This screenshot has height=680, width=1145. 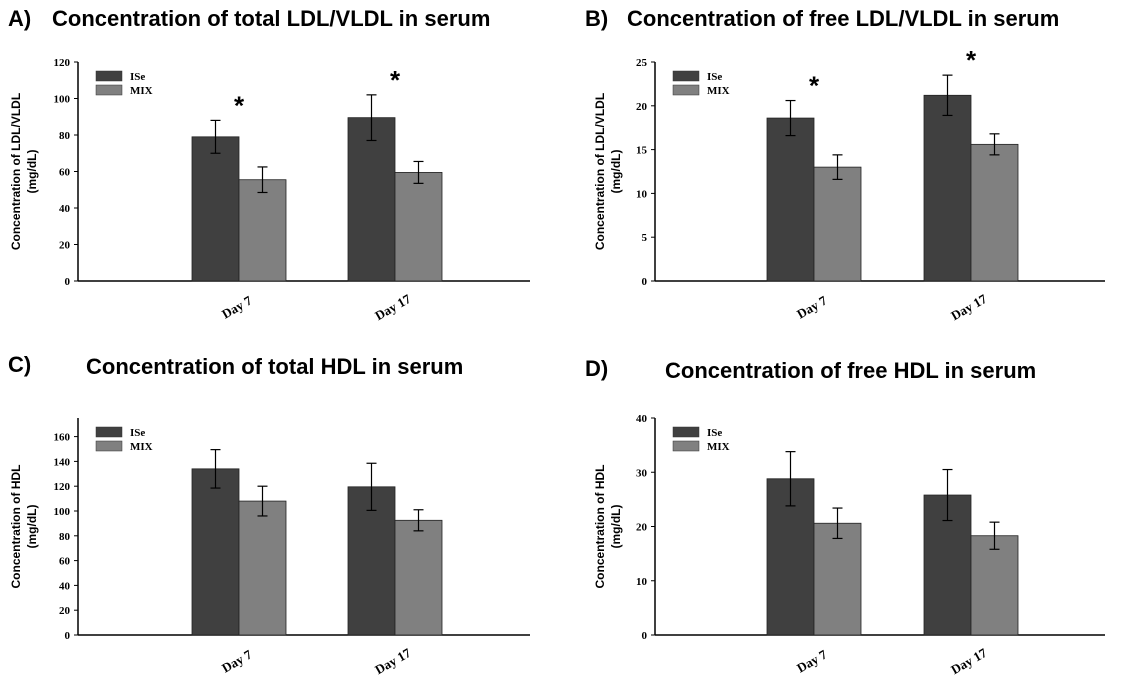 What do you see at coordinates (645, 238) in the screenshot?
I see `y-tick-label: 5` at bounding box center [645, 238].